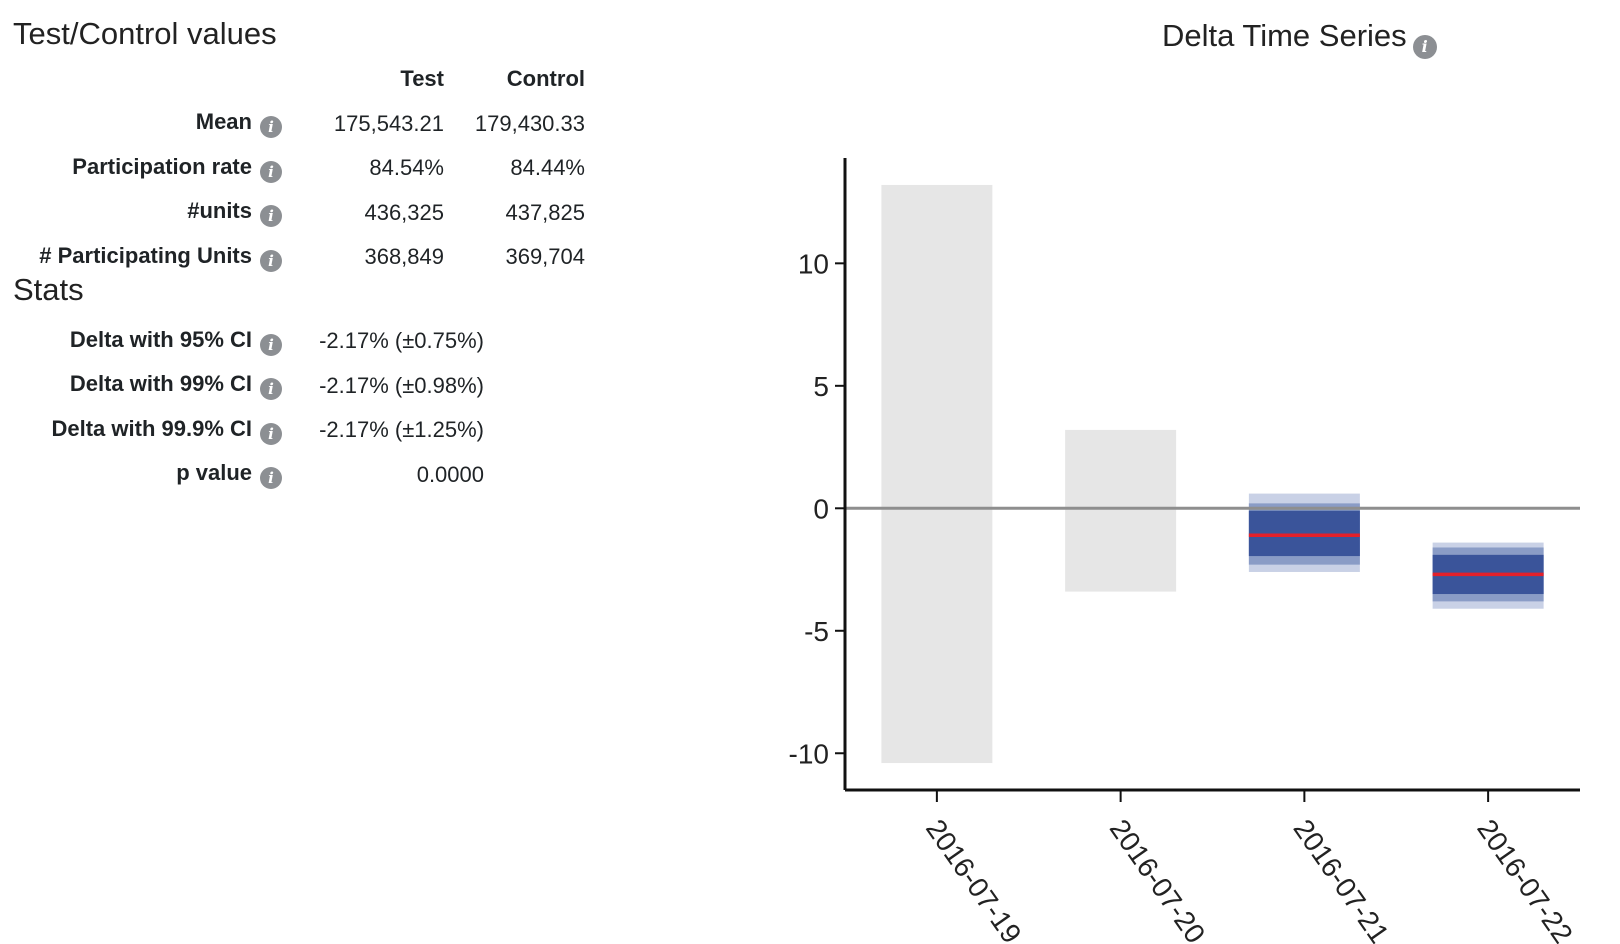 The height and width of the screenshot is (944, 1620). Describe the element at coordinates (160, 339) in the screenshot. I see `stat-label-text: Delta with 95% CI` at that location.